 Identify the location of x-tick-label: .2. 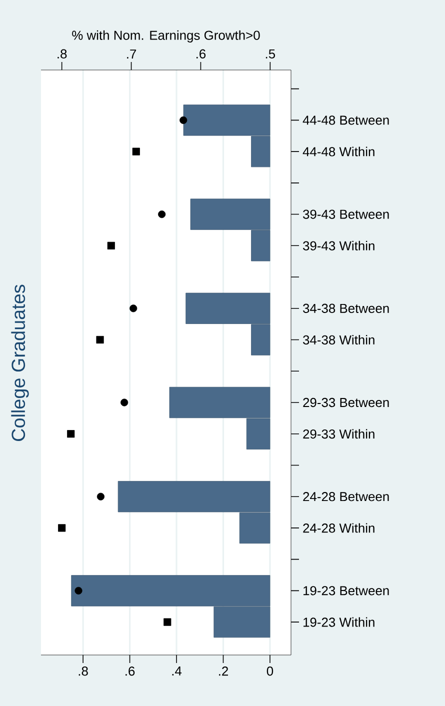
(223, 671).